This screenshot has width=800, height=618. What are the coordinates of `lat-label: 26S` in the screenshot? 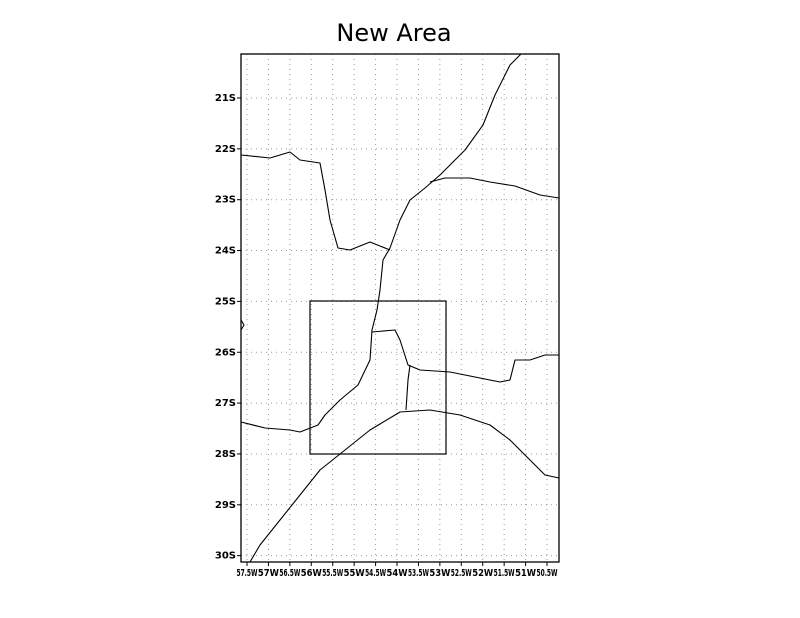 It's located at (225, 352).